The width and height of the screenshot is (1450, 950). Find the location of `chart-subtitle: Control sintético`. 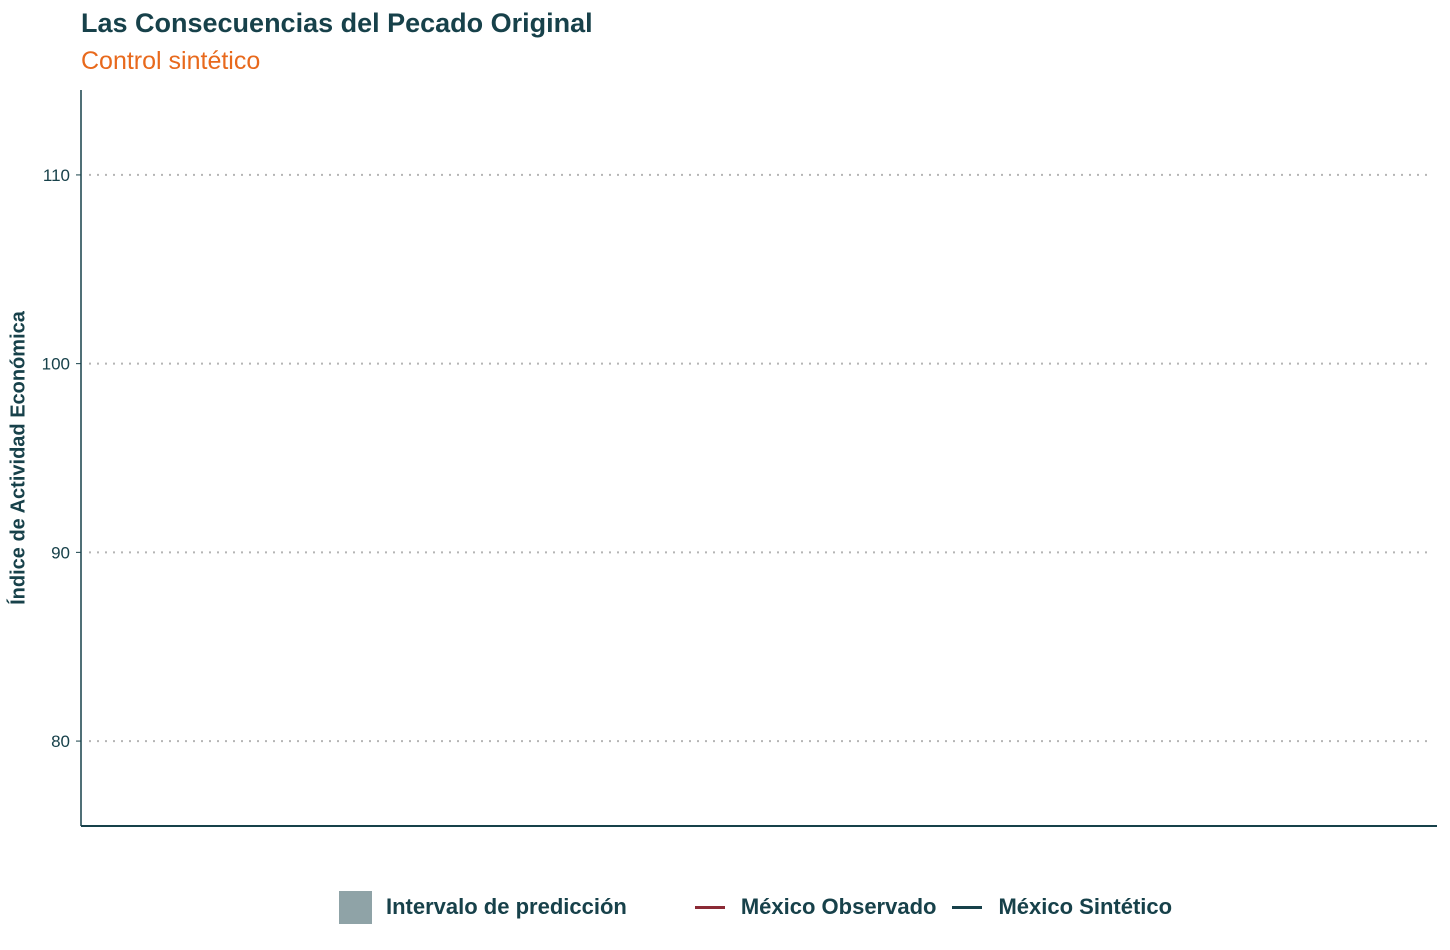

chart-subtitle: Control sintético is located at coordinates (171, 61).